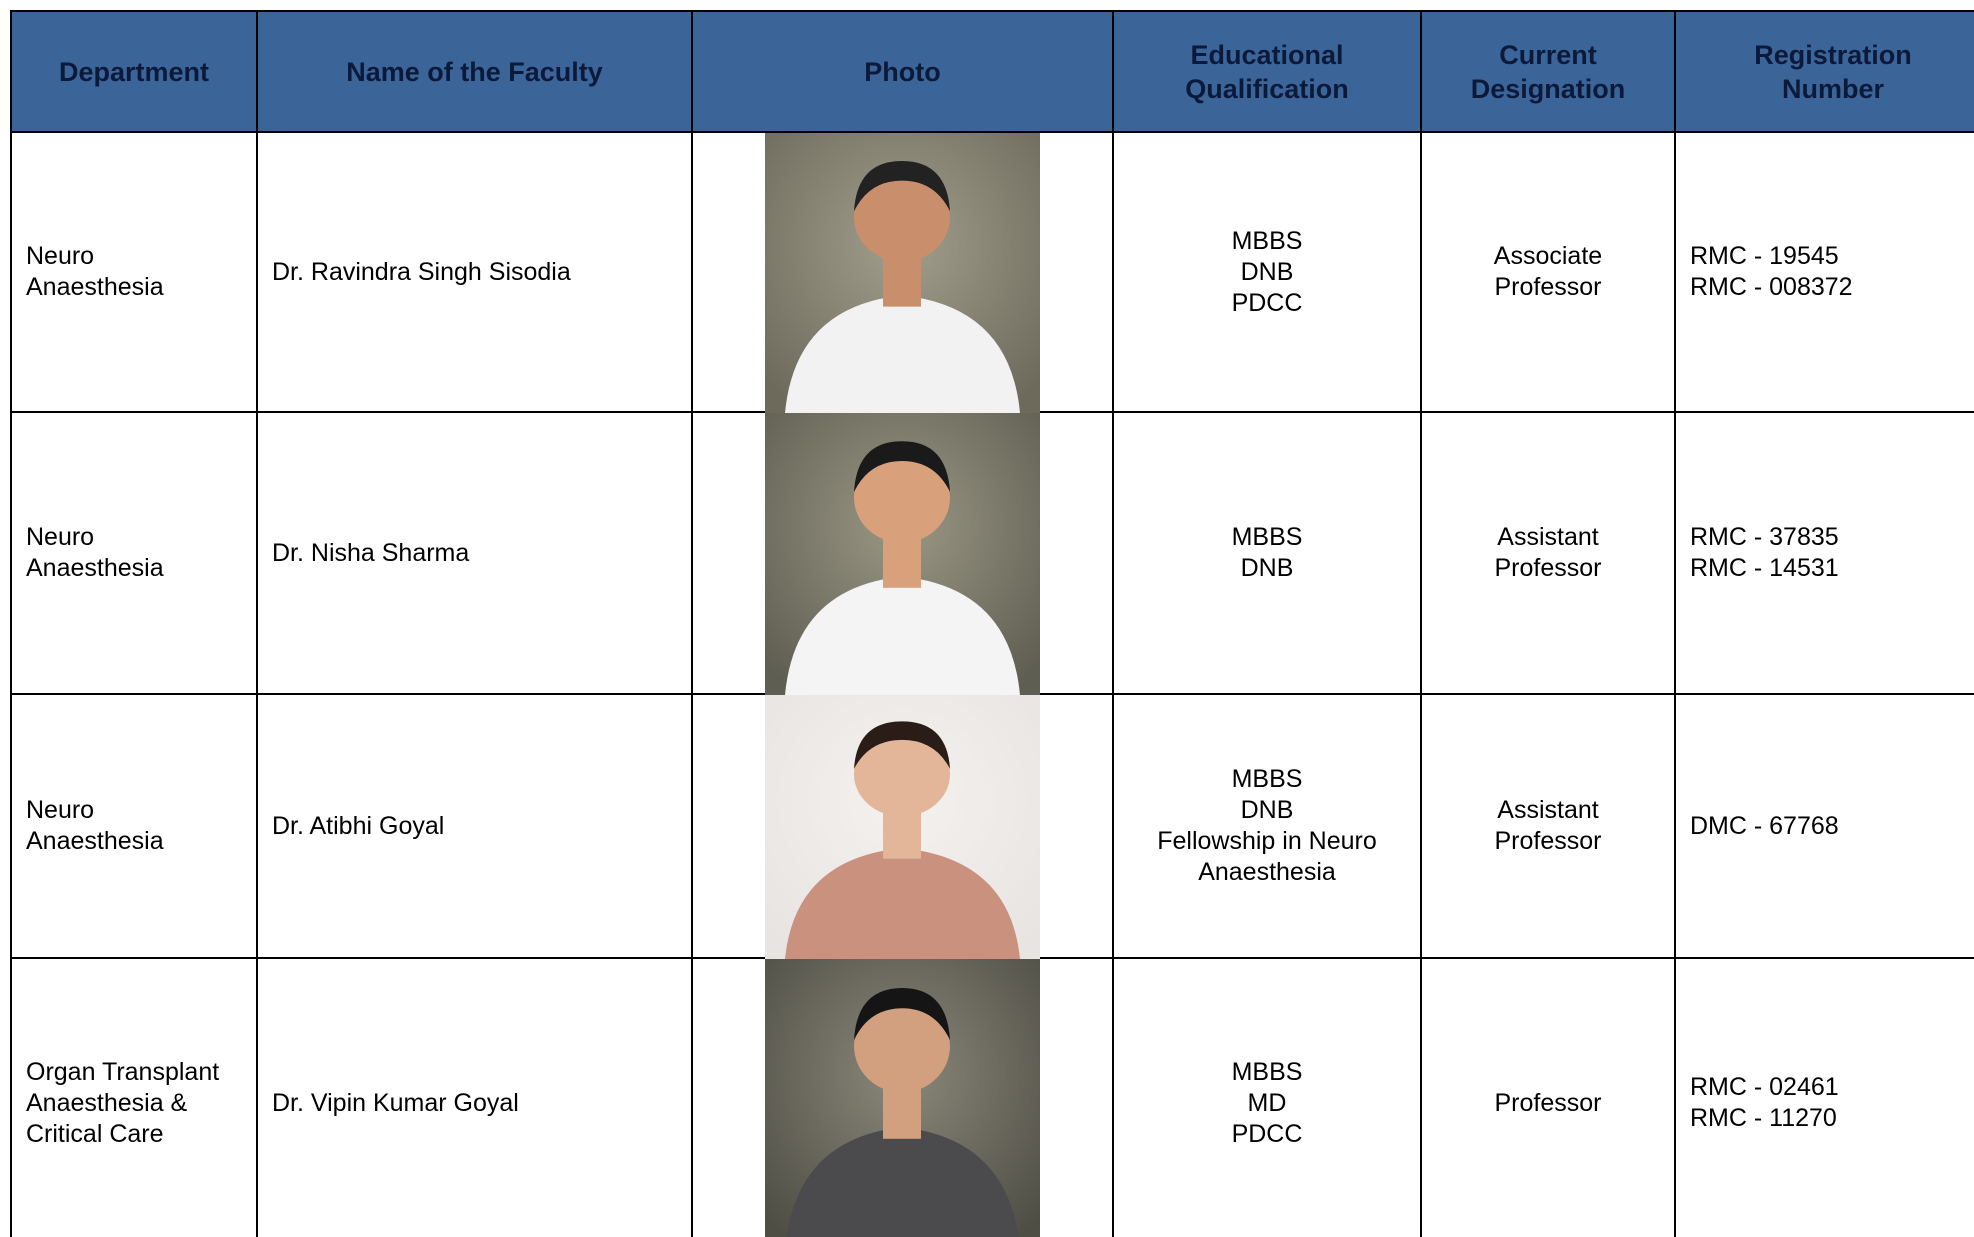 This screenshot has height=1237, width=1974. I want to click on text-line: RMC - 02461, so click(1764, 1087).